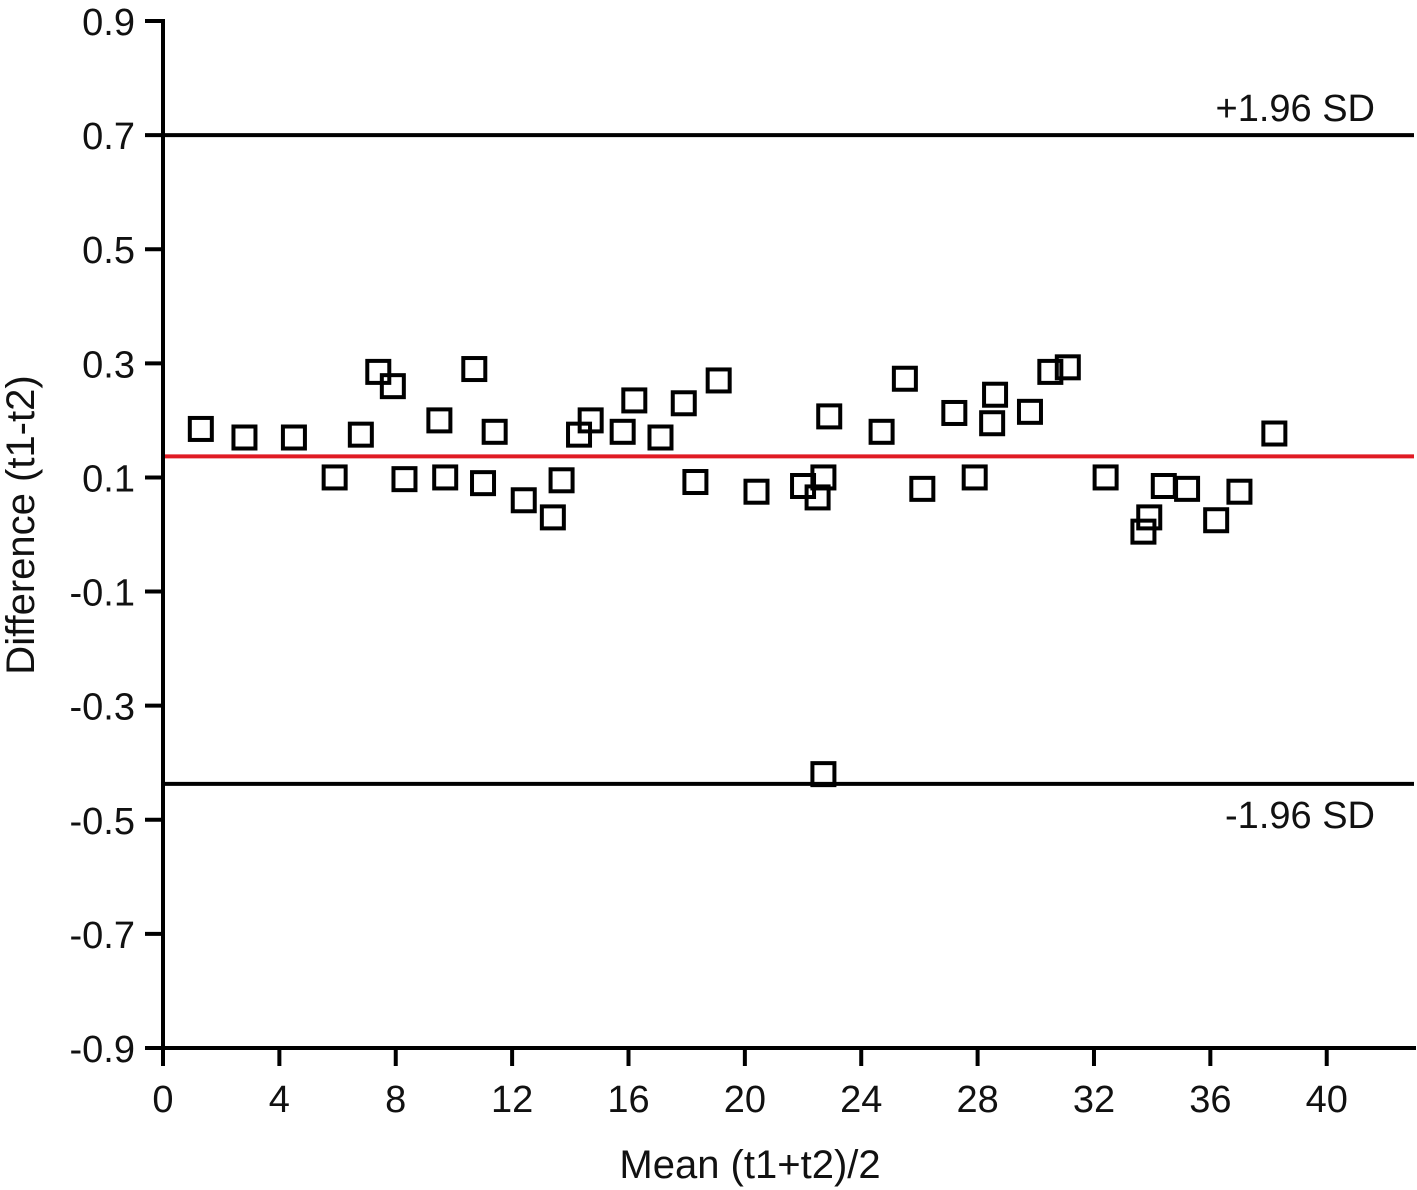 This screenshot has width=1417, height=1190. Describe the element at coordinates (108, 23) in the screenshot. I see `y-tick-label: 0.9` at that location.